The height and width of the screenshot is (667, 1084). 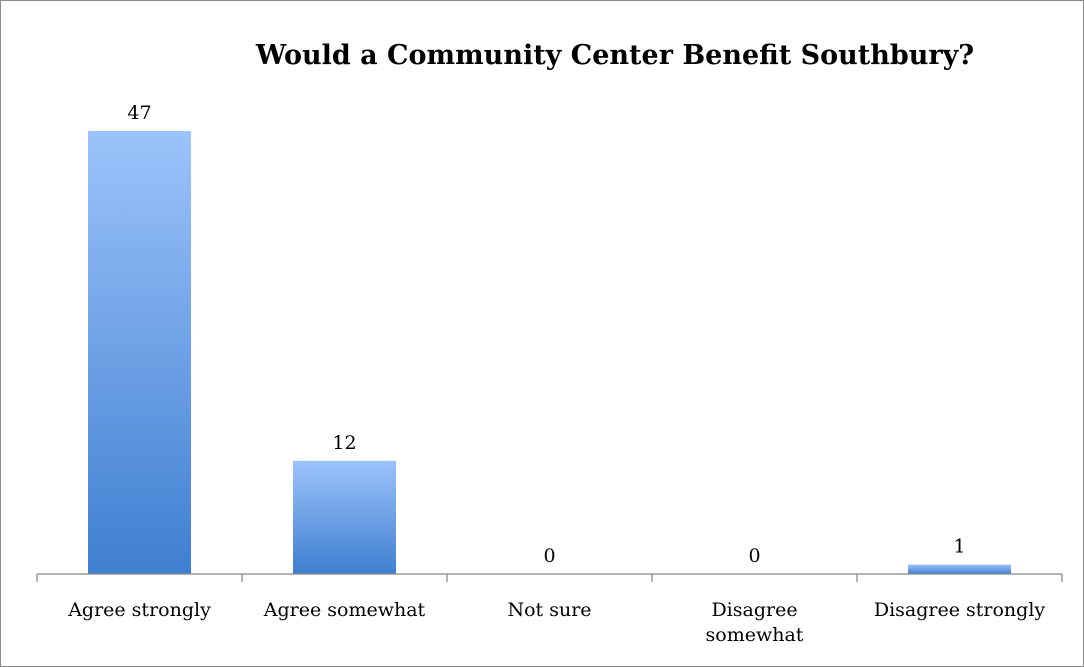 I want to click on data-label-0: 47, so click(x=139, y=113).